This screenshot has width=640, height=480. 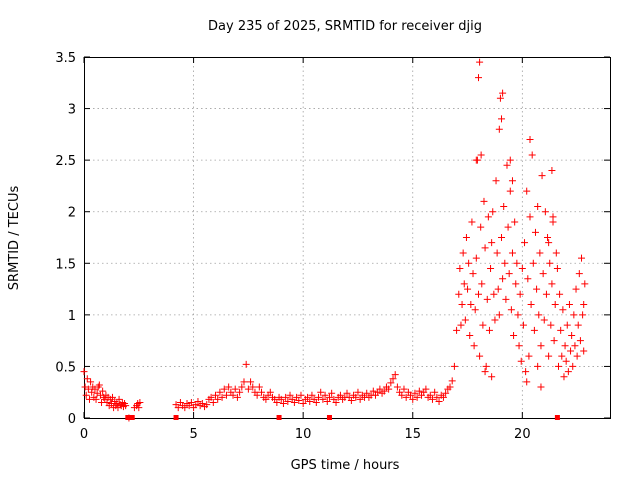 I want to click on y-tick-label: 1, so click(x=72, y=316).